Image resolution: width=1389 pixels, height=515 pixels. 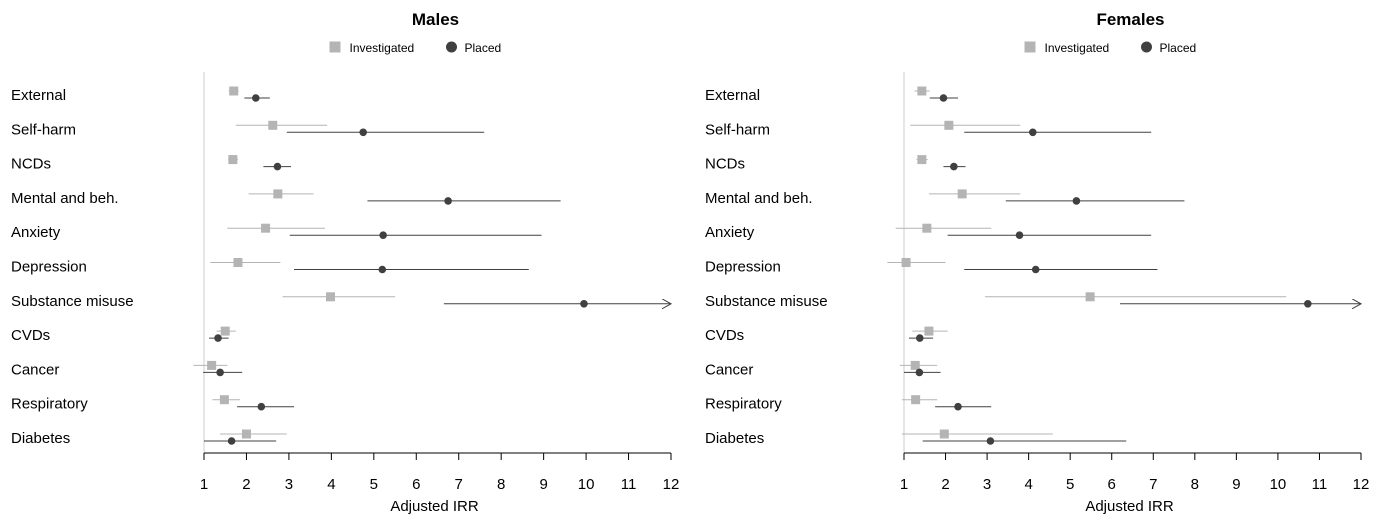 I want to click on x-axis-label: Adjusted IRR, so click(x=434, y=506).